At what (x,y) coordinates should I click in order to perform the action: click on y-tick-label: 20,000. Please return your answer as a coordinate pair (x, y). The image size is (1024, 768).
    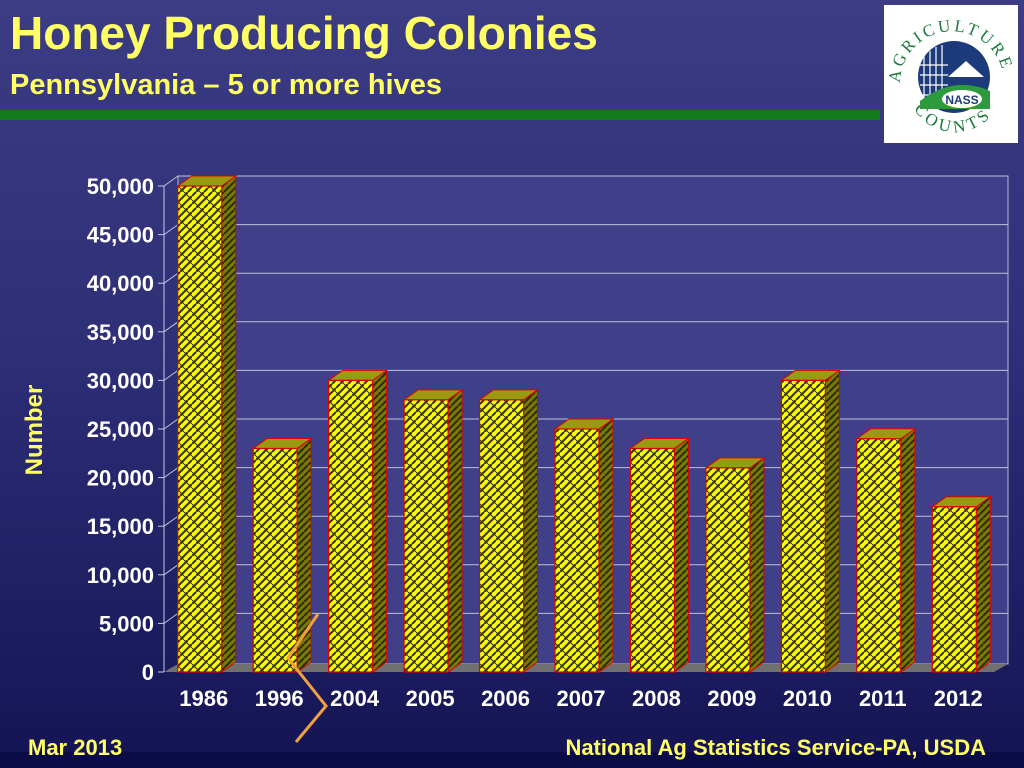
    Looking at the image, I should click on (120, 478).